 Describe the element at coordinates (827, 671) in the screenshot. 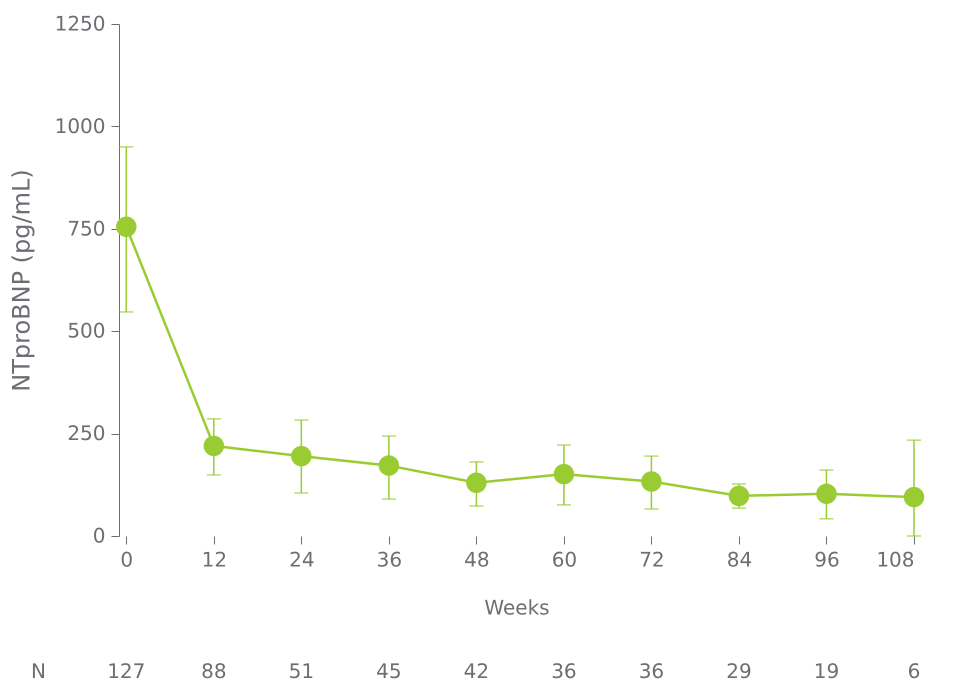

I see `text: 19` at that location.